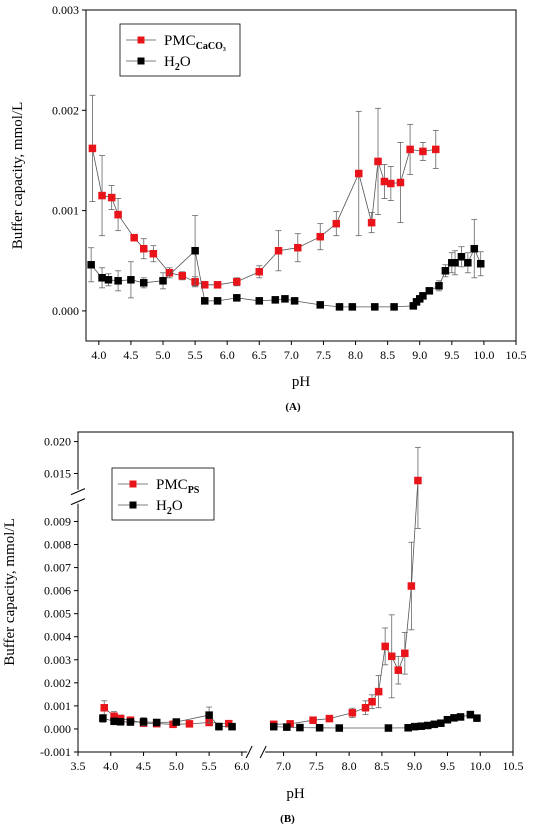 The image size is (550, 832). I want to click on panel-label: (A), so click(293, 407).